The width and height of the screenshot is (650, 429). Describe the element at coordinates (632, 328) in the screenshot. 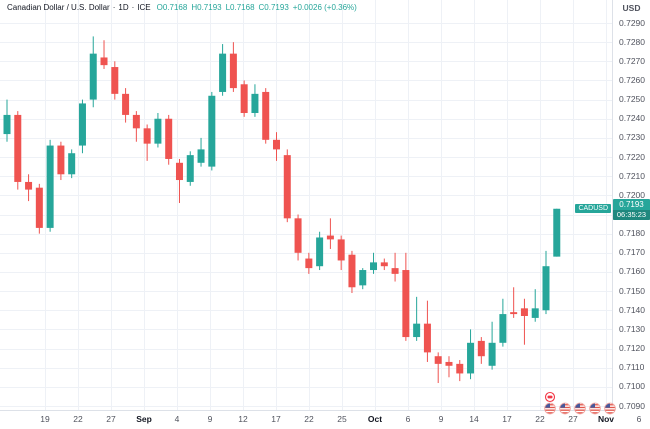

I see `price-tick-label: 0.7130` at that location.